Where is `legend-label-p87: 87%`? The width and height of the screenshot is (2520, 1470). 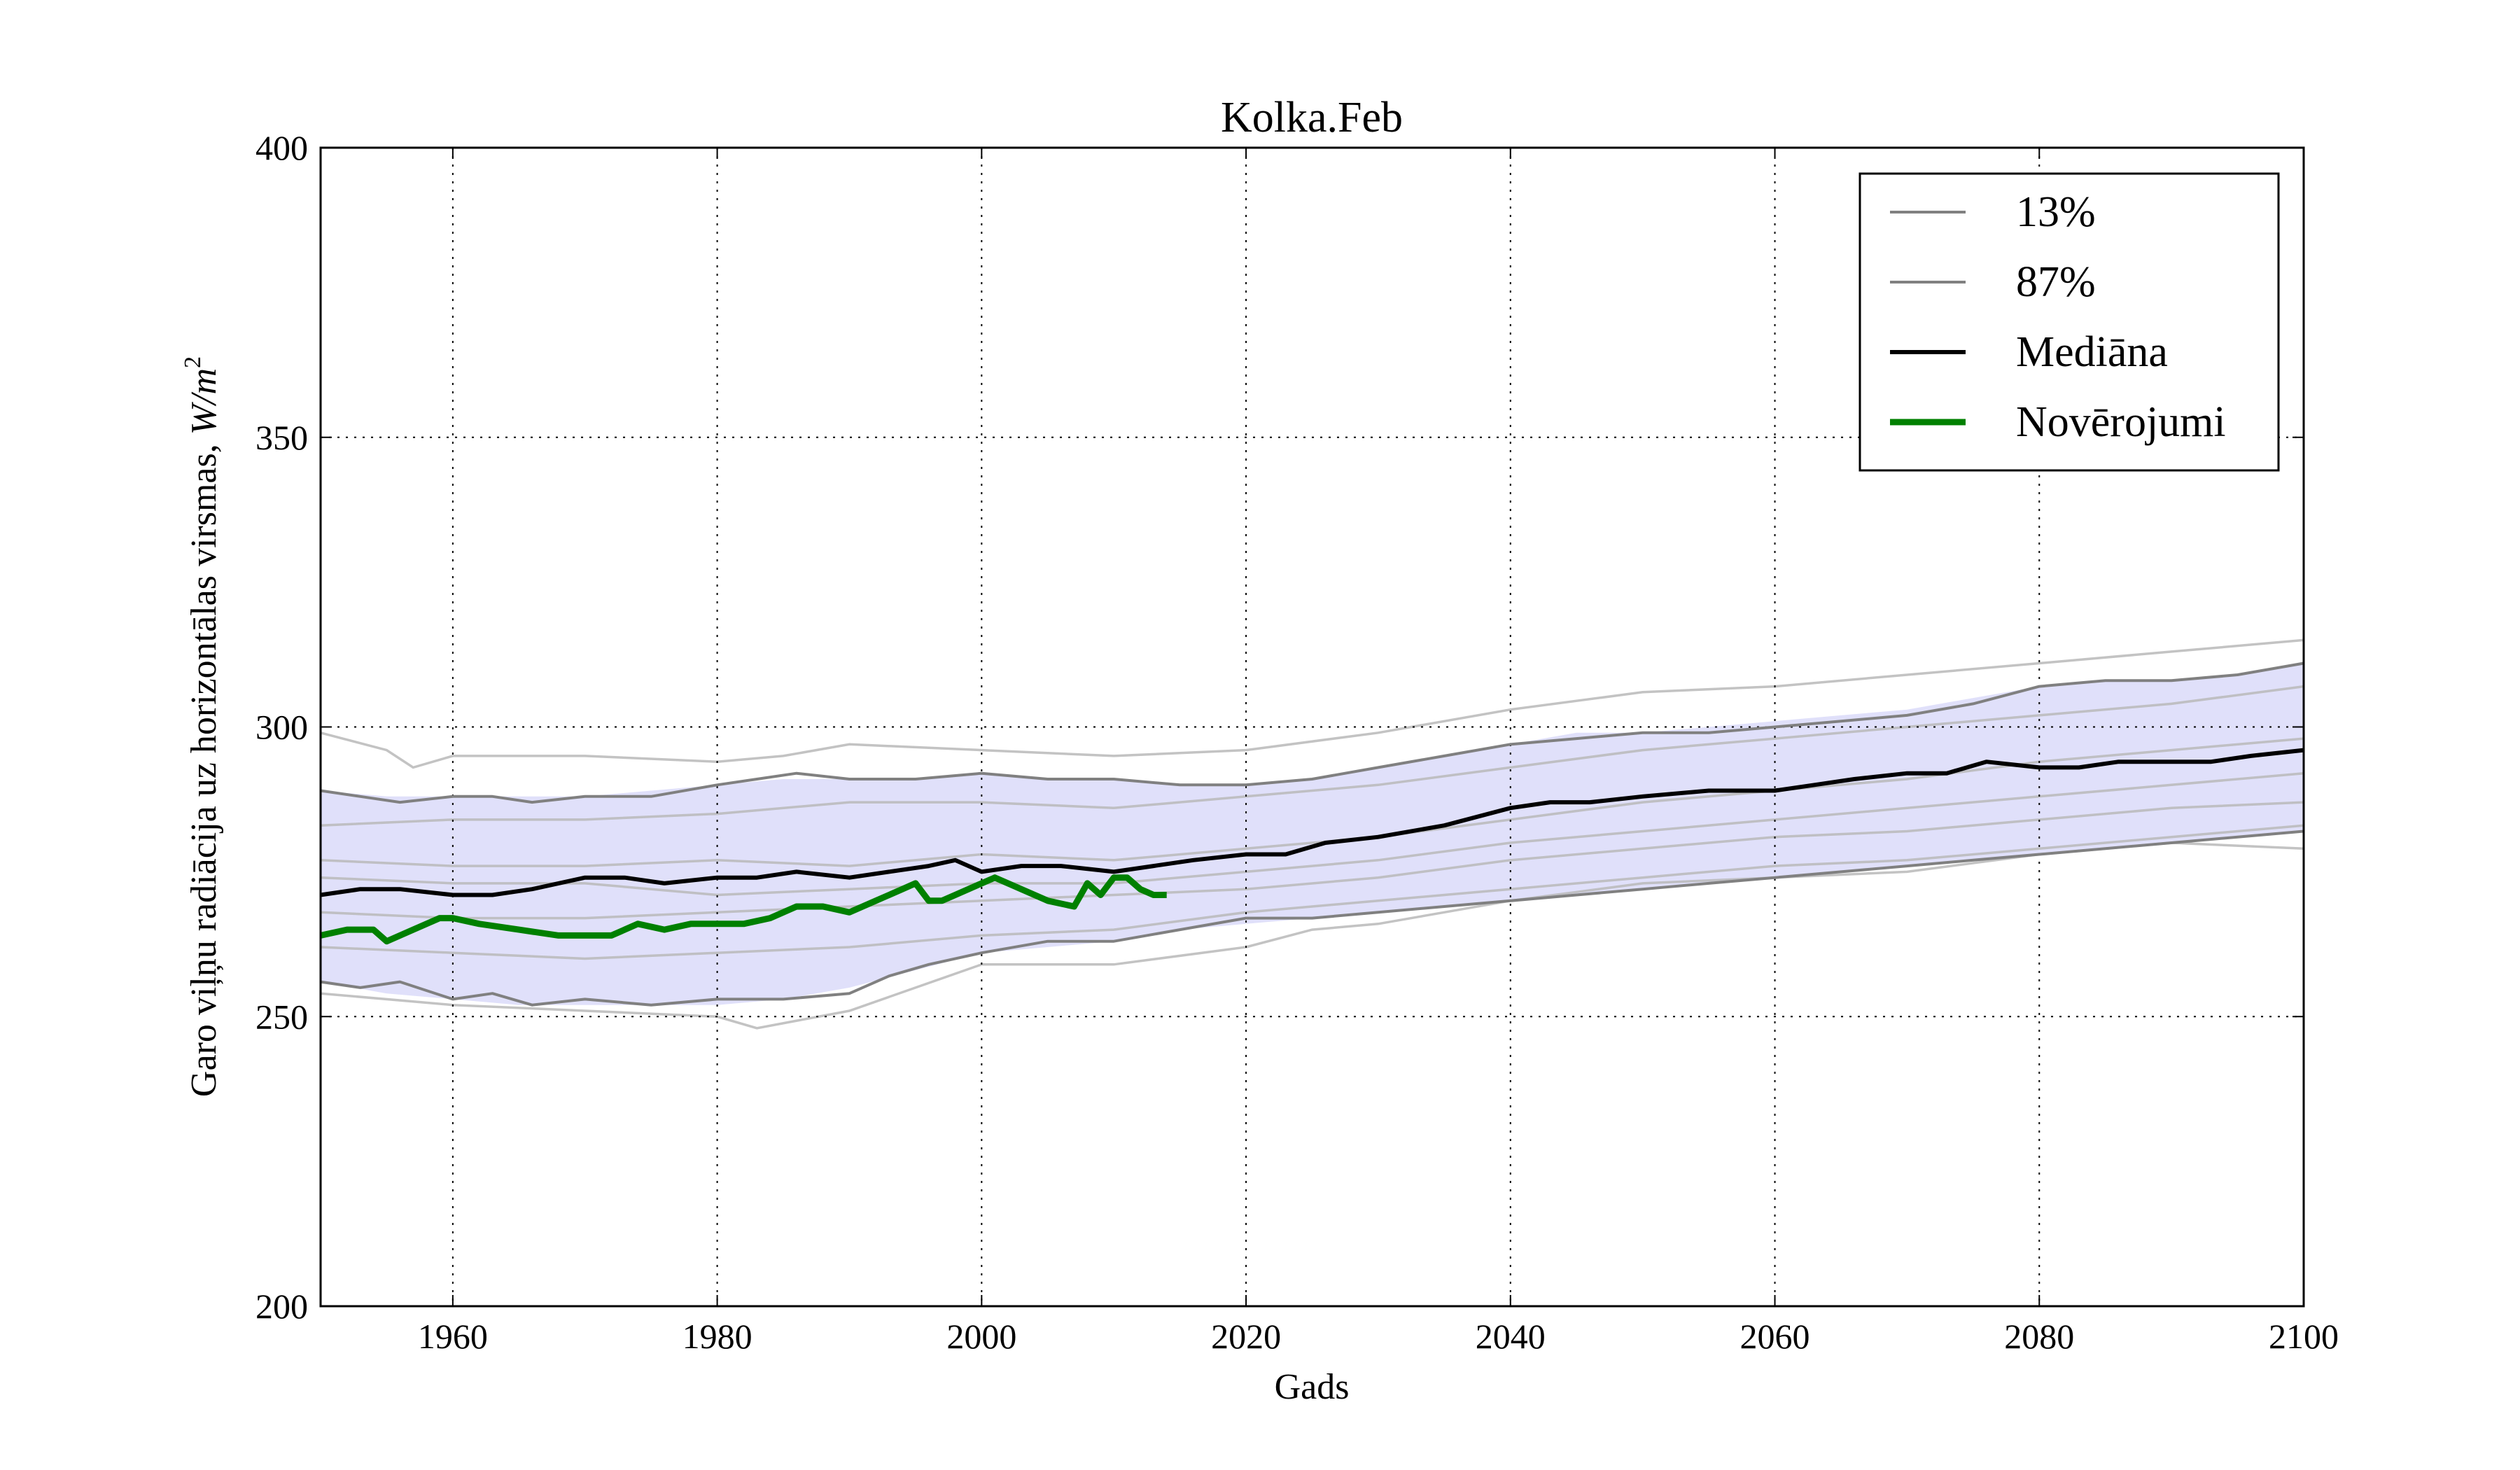
legend-label-p87: 87% is located at coordinates (2056, 282).